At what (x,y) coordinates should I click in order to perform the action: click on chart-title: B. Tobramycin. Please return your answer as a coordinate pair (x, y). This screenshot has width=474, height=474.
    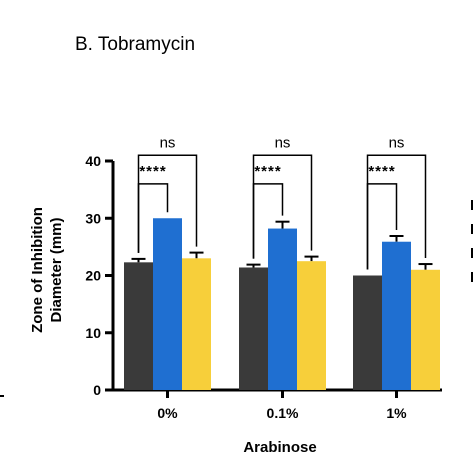
    Looking at the image, I should click on (135, 44).